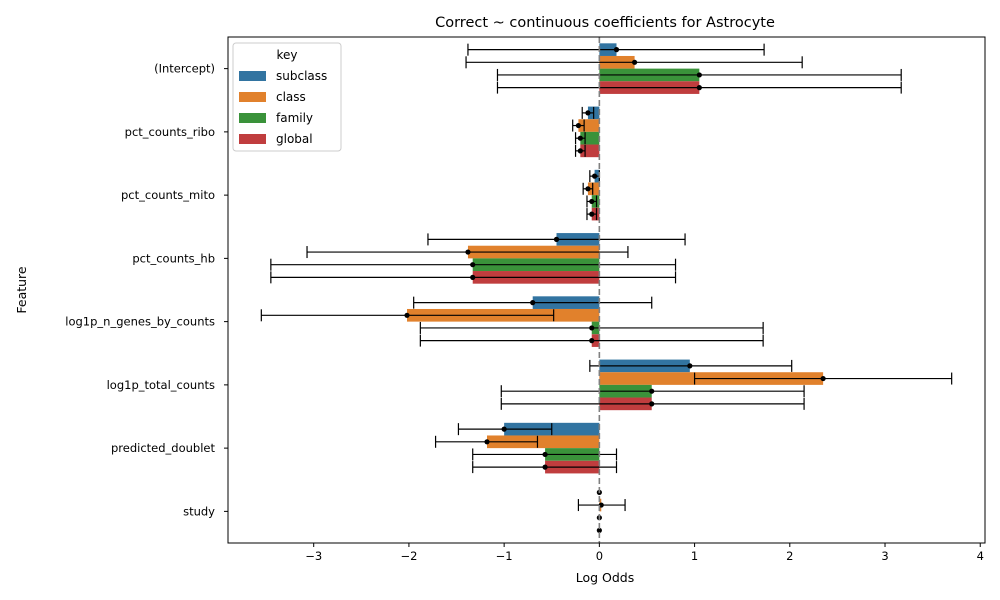  What do you see at coordinates (199, 511) in the screenshot?
I see `y-tick-label: study` at bounding box center [199, 511].